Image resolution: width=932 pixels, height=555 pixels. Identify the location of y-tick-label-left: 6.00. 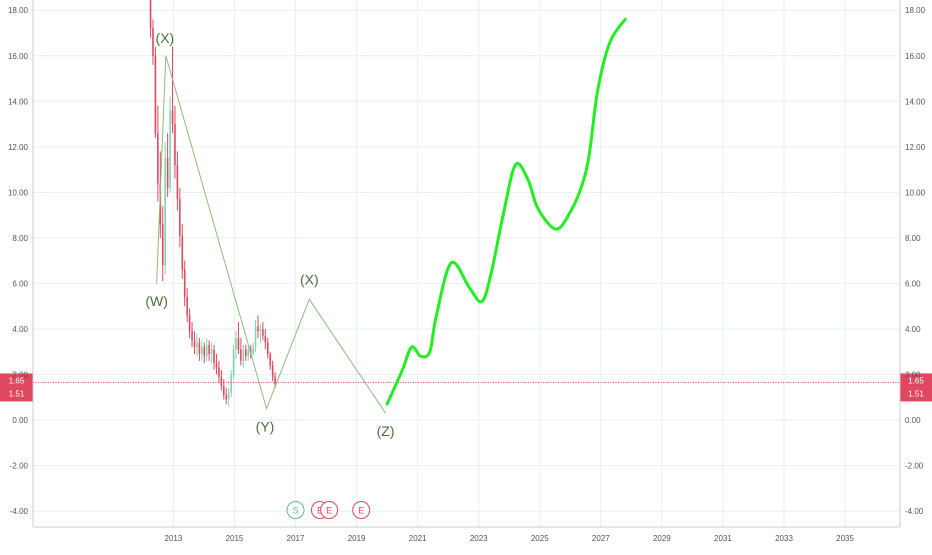
(20, 283).